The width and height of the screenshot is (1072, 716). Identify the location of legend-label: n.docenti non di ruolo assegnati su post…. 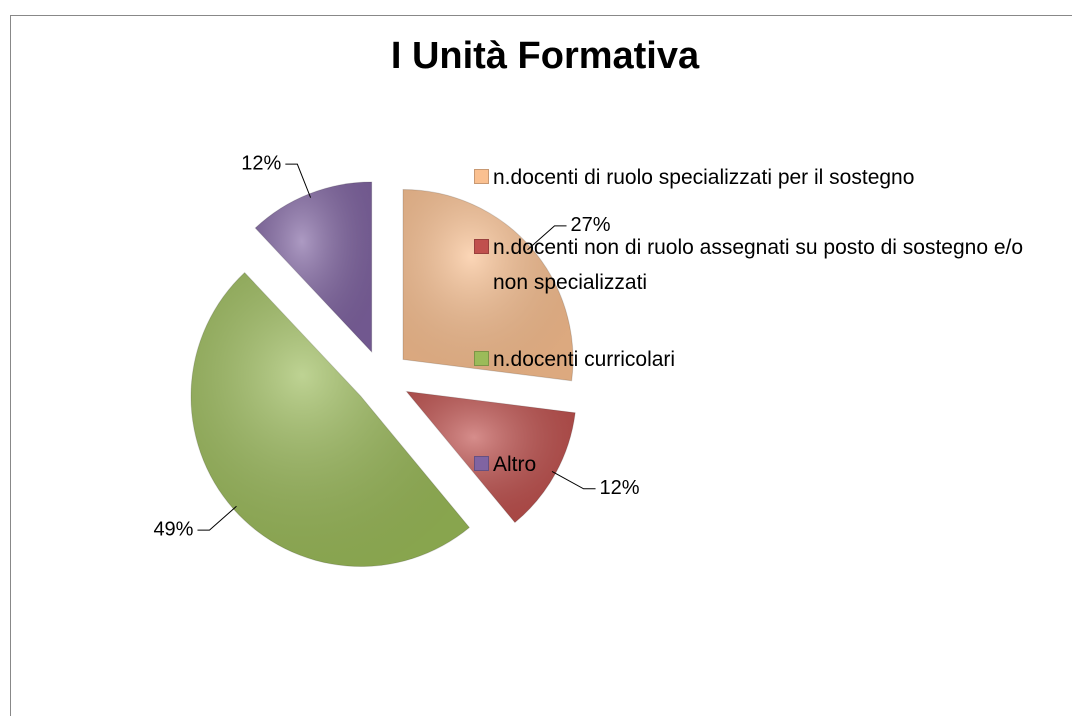
(758, 265).